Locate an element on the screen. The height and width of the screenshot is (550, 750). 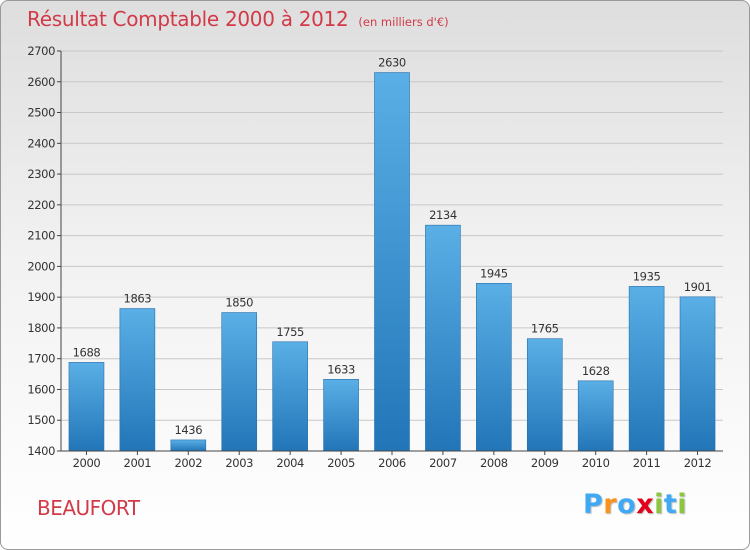
logo-letter: t is located at coordinates (670, 504).